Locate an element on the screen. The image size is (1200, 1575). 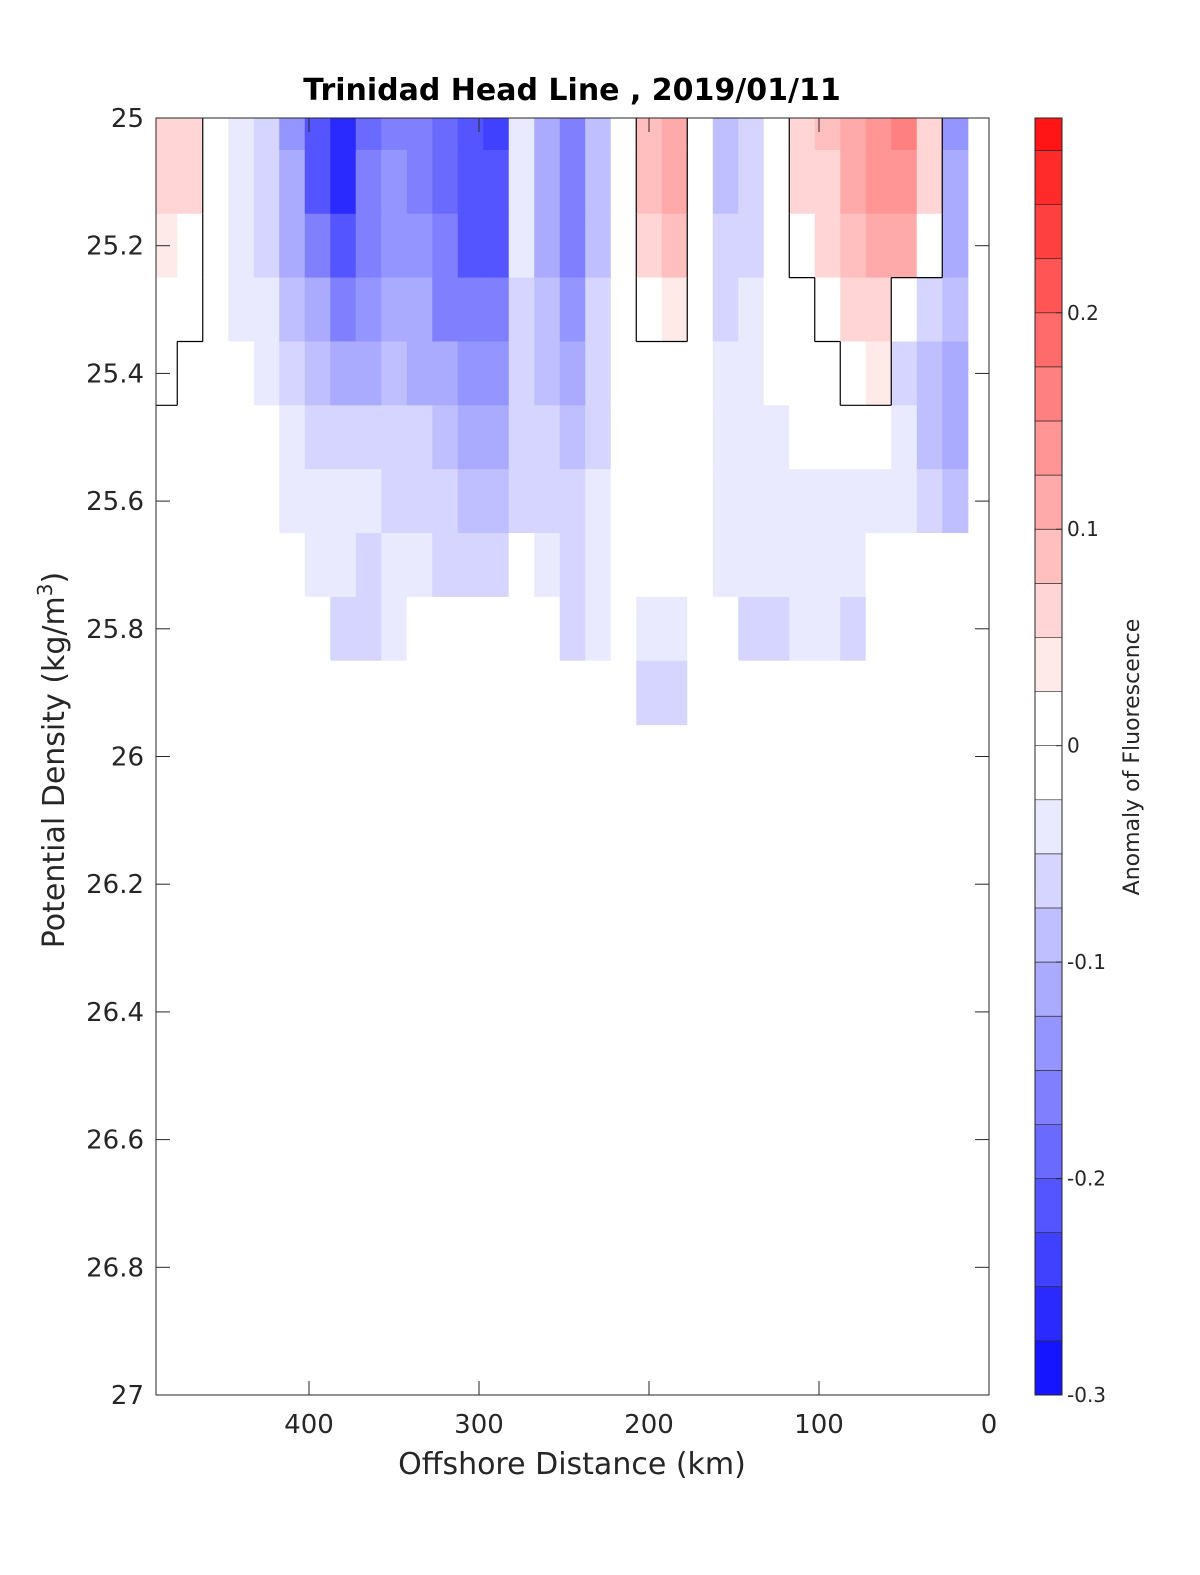
y-tick-label: 25.4 is located at coordinates (115, 374).